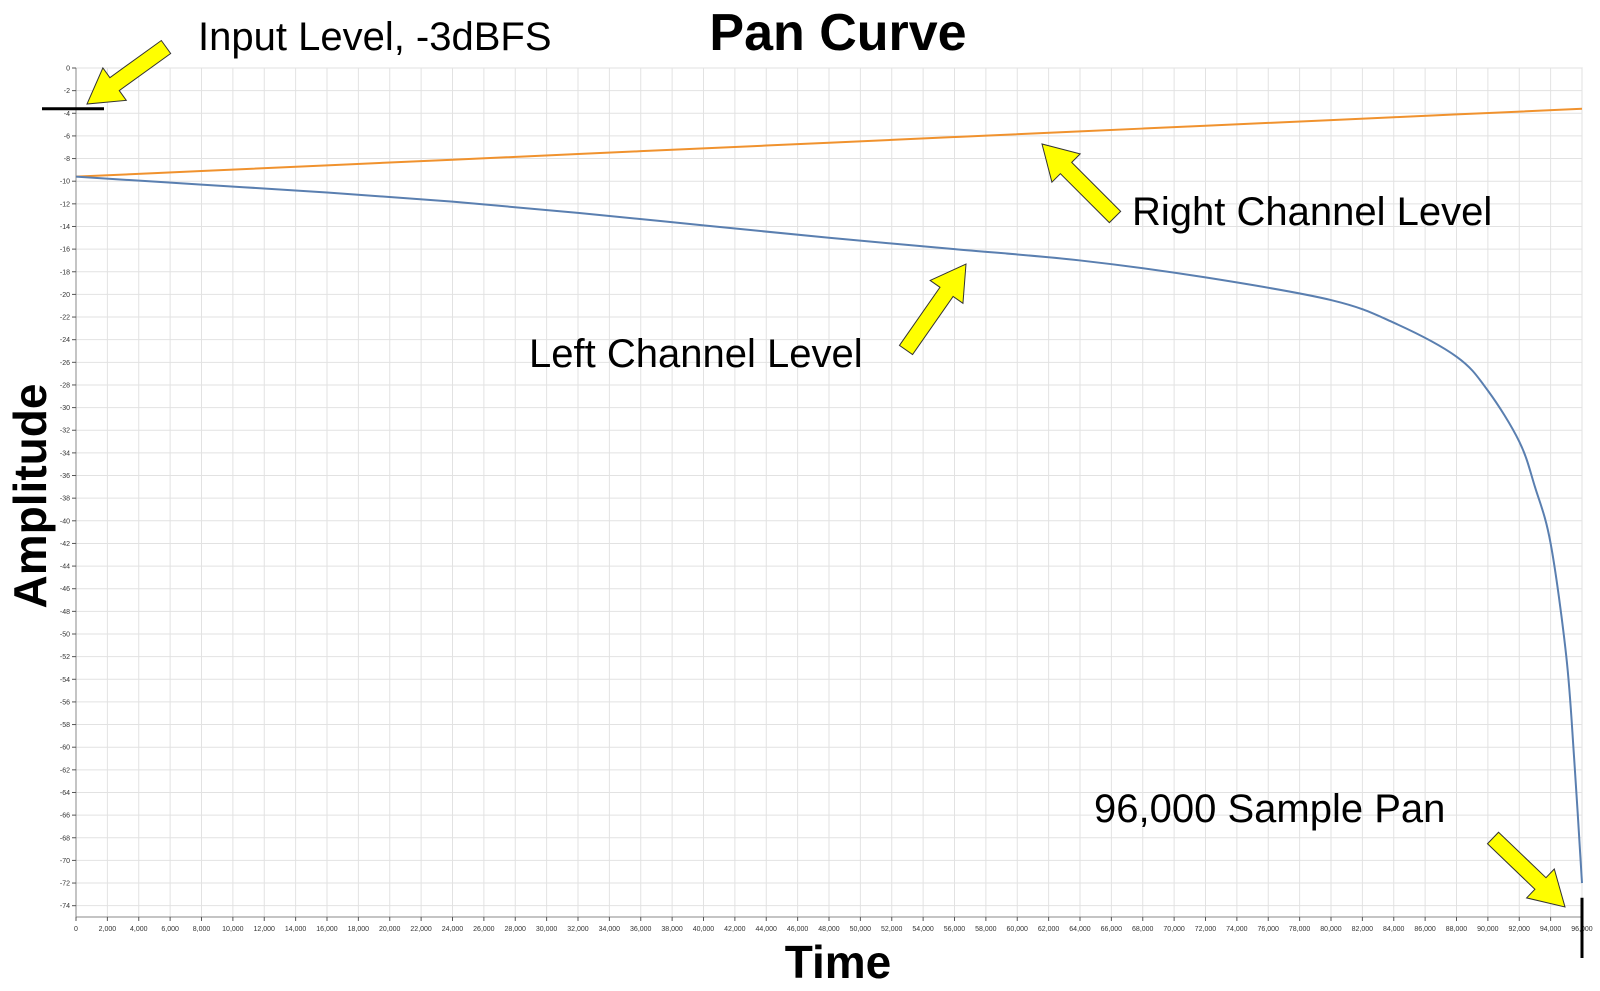 The width and height of the screenshot is (1600, 991). Describe the element at coordinates (838, 962) in the screenshot. I see `x-axis-label: Time` at that location.